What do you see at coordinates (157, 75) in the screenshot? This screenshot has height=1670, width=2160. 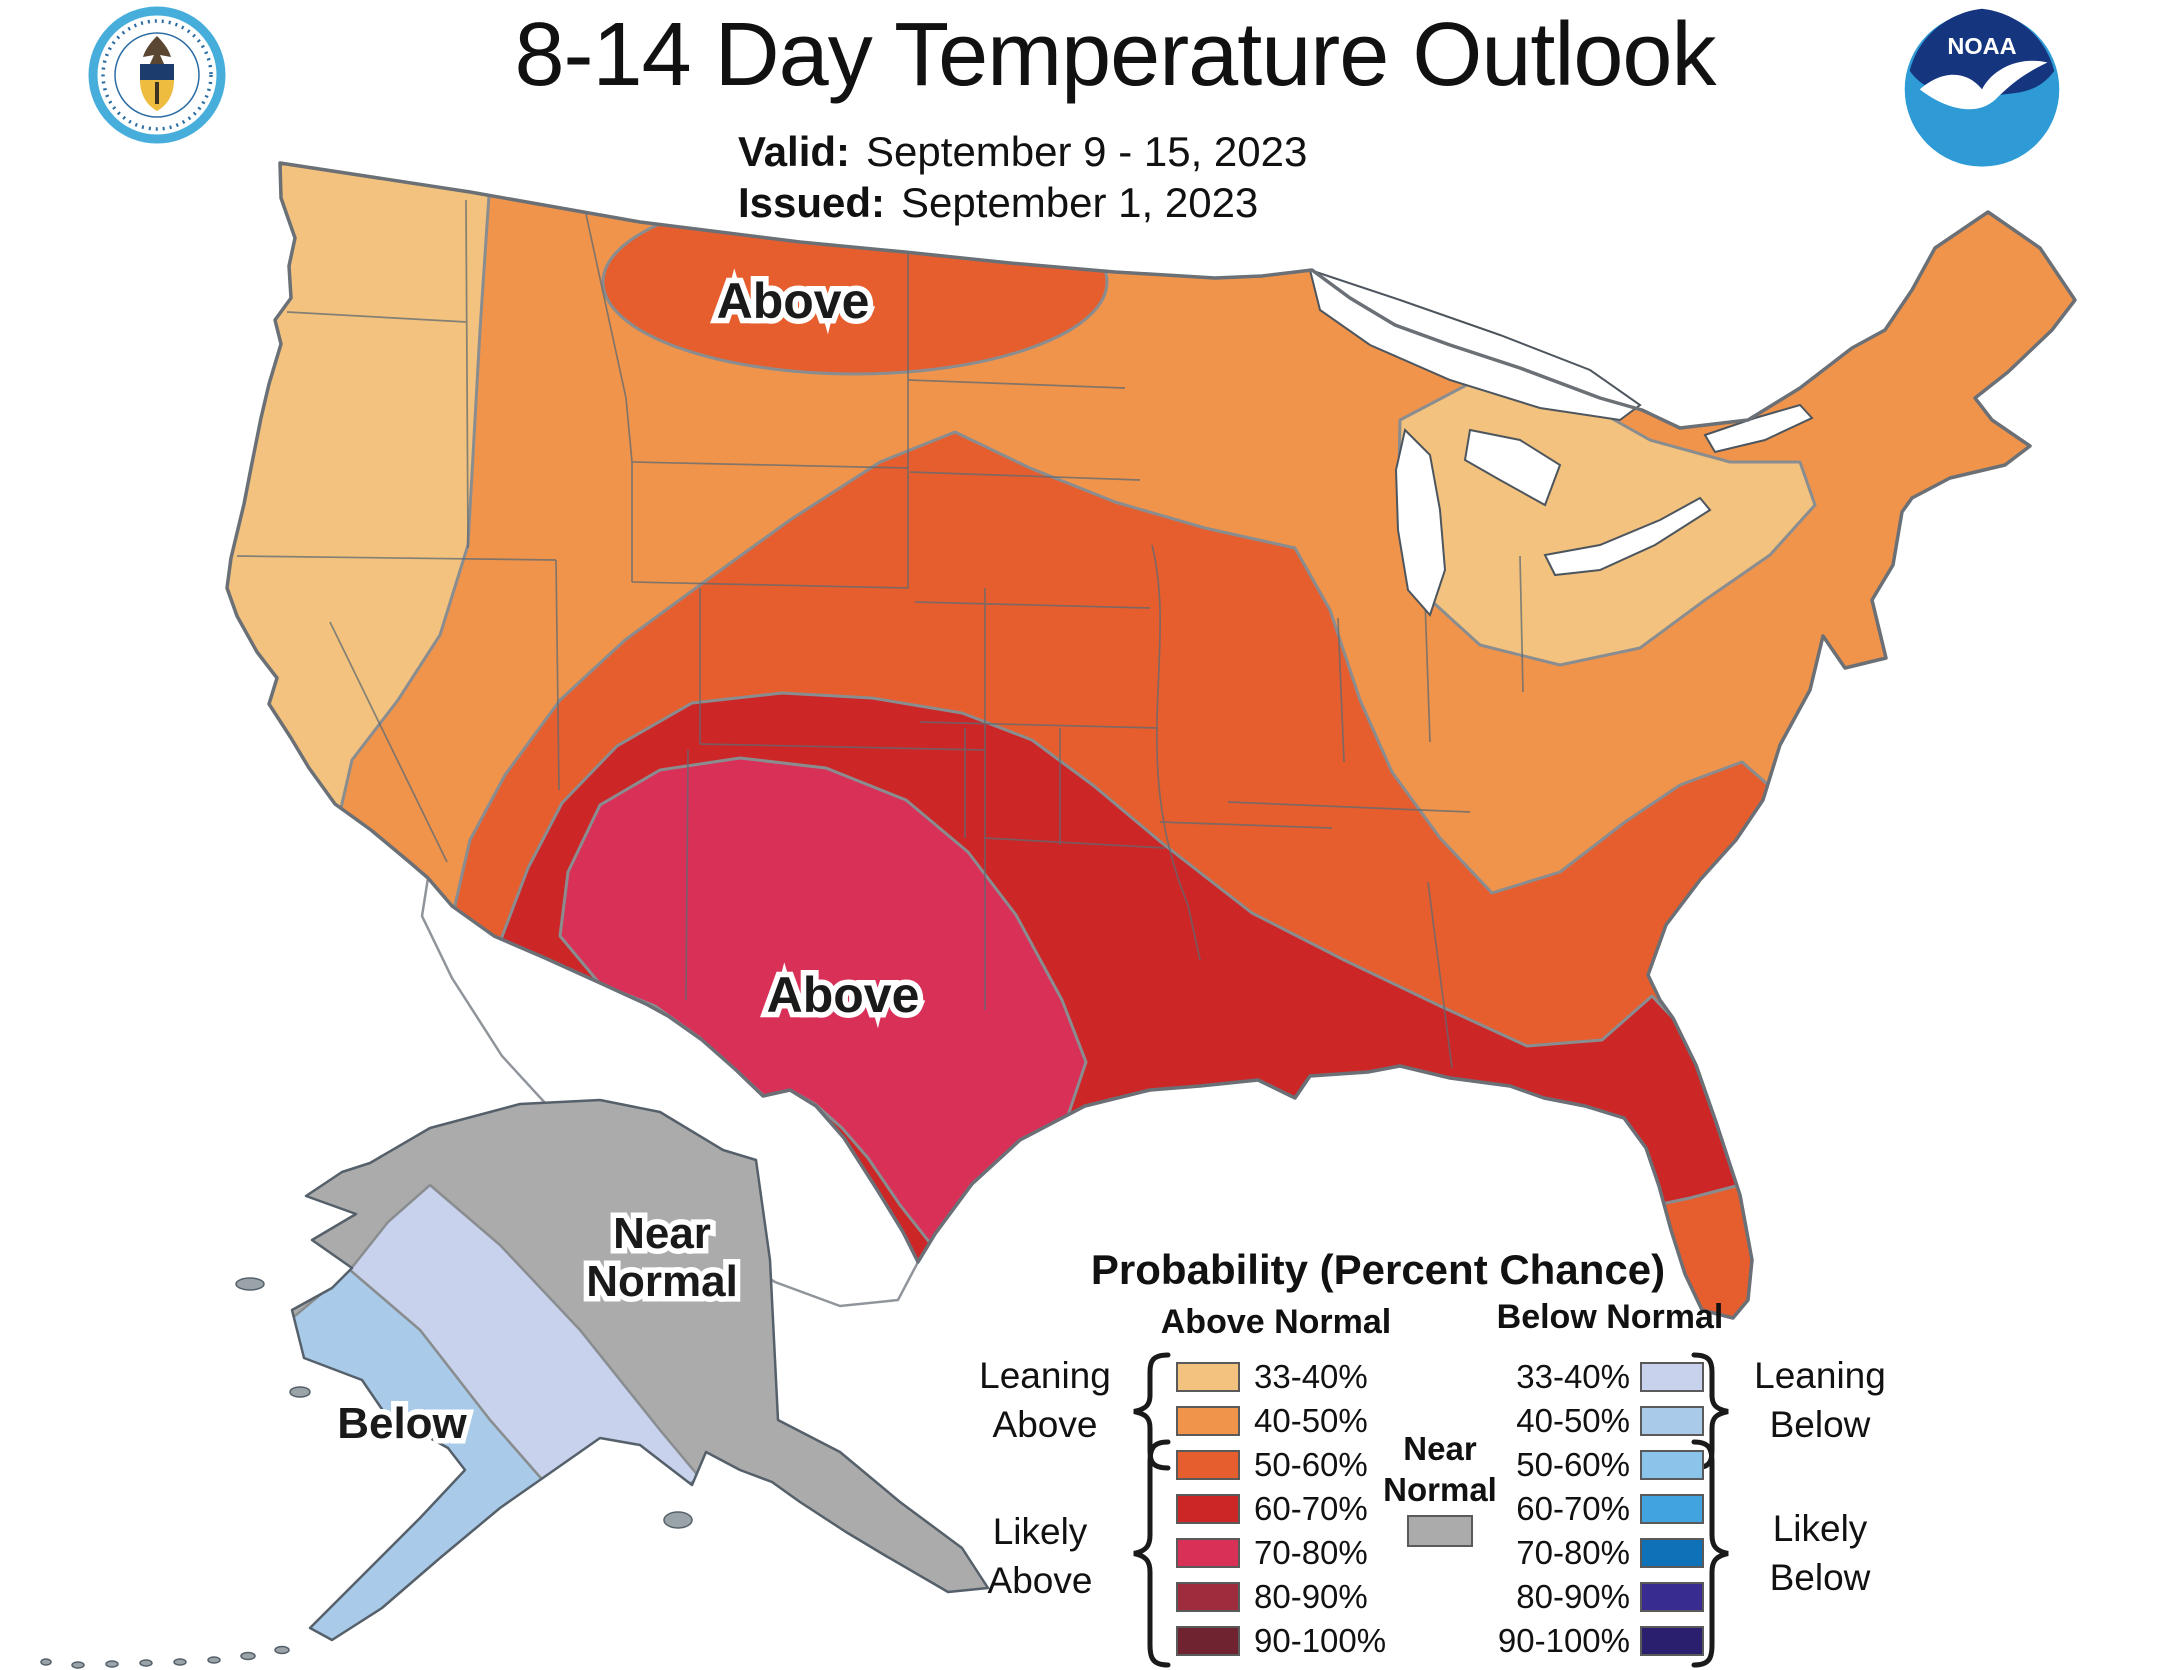 I see `commerce-seal-icon` at bounding box center [157, 75].